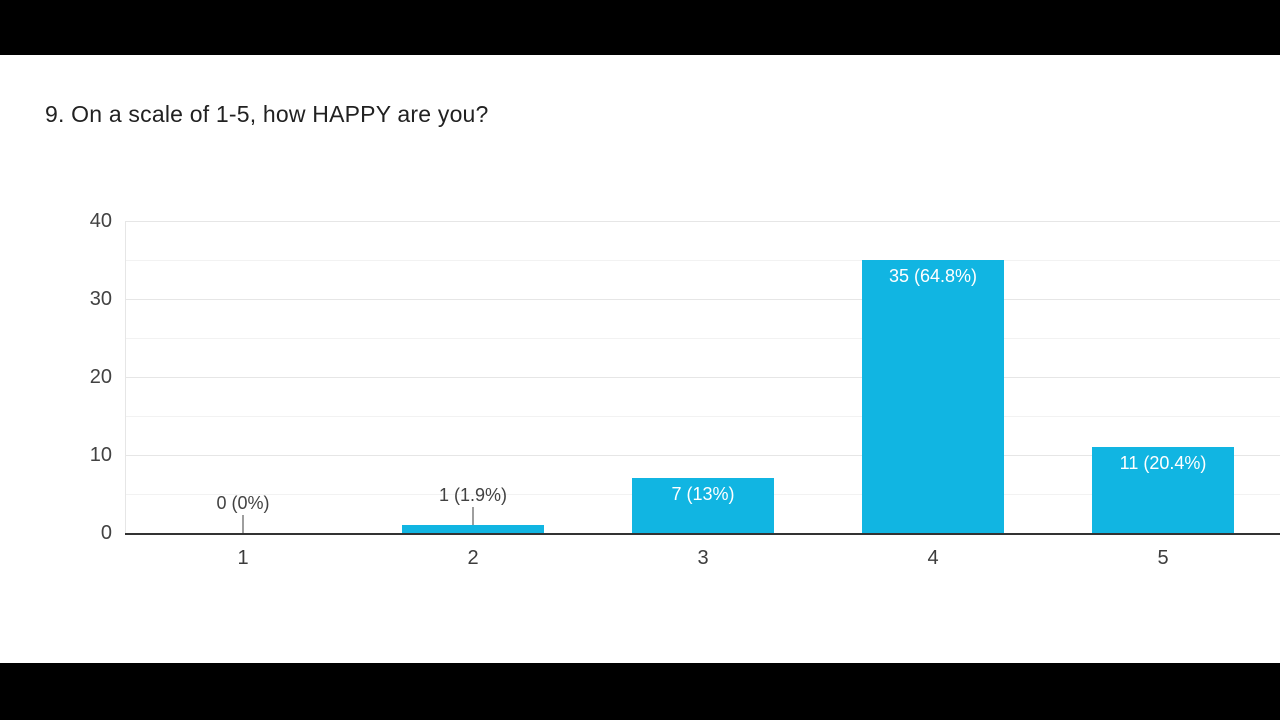 The height and width of the screenshot is (720, 1280). I want to click on bar-value-label: 7 (13%), so click(703, 494).